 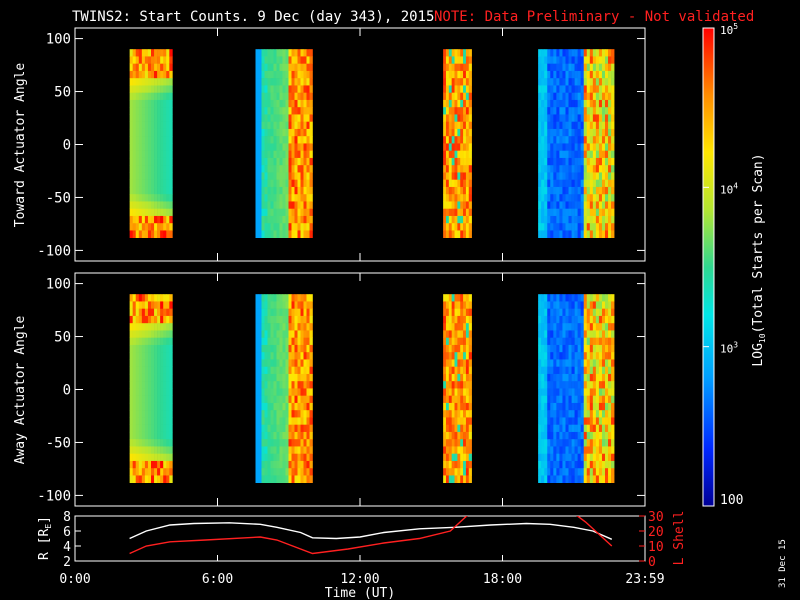 What do you see at coordinates (62, 93) in the screenshot?
I see `y-tick-label: 50` at bounding box center [62, 93].